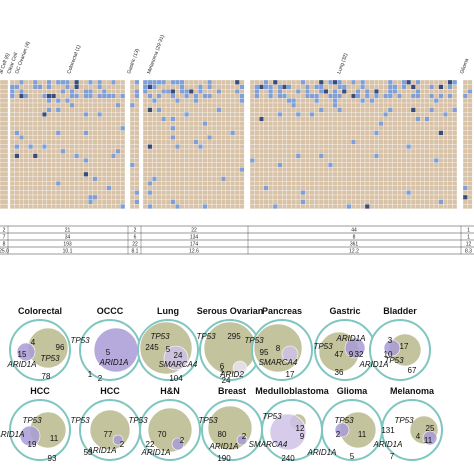 The width and height of the screenshot is (474, 474). Describe the element at coordinates (388, 354) in the screenshot. I see `count-label: 10` at that location.